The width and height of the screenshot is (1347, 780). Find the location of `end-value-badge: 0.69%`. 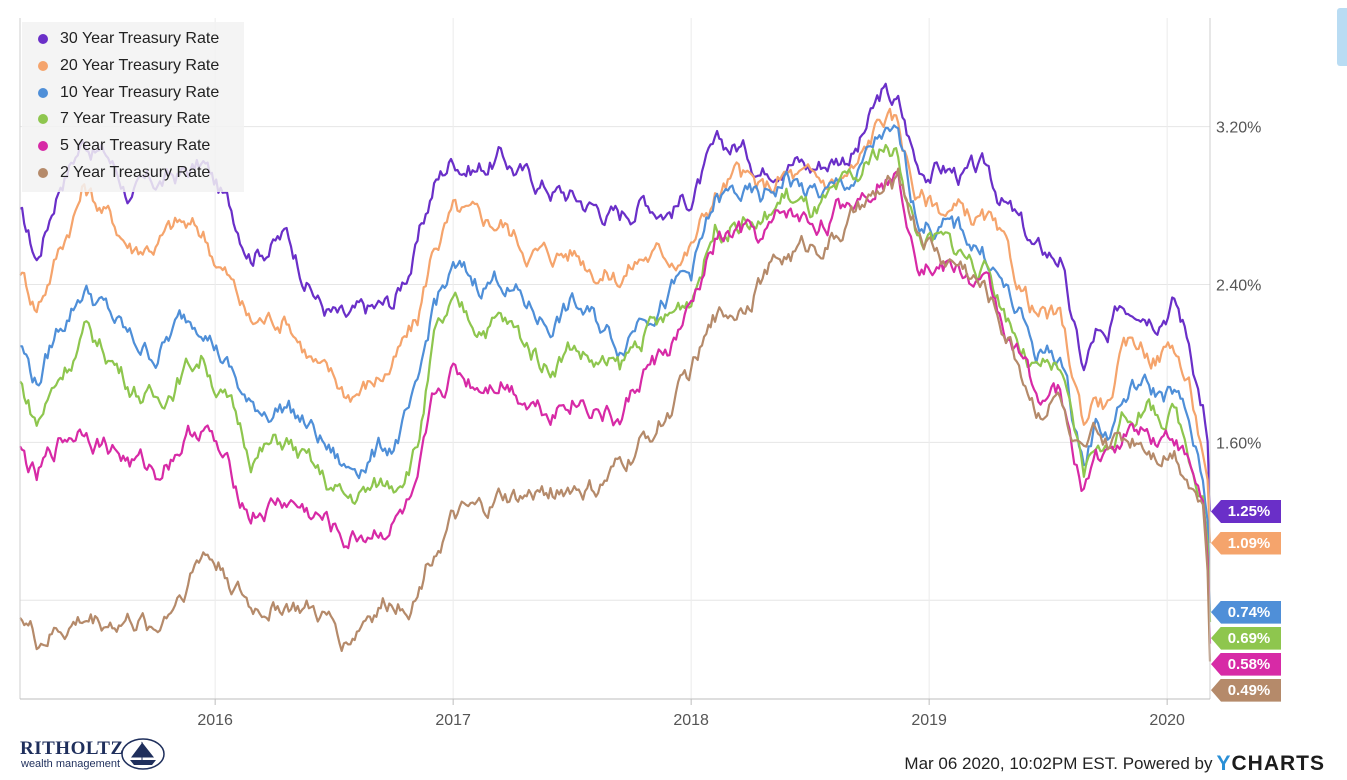

end-value-badge: 0.69% is located at coordinates (1246, 638).